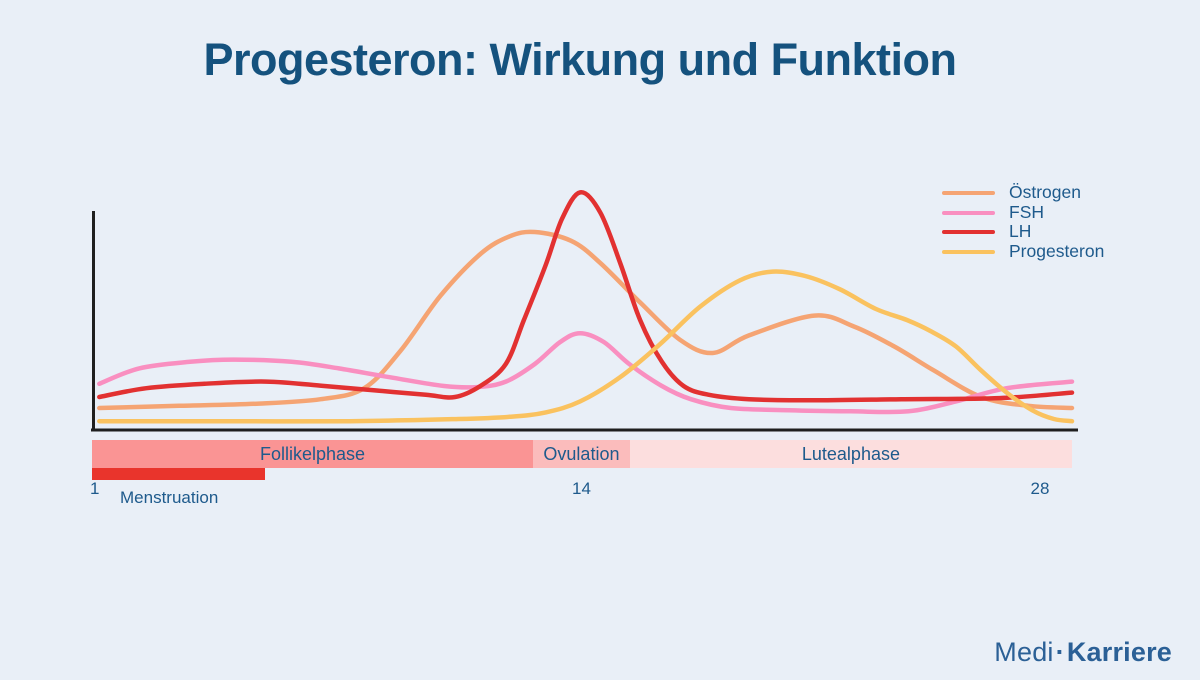 The height and width of the screenshot is (680, 1200). I want to click on legend-line-swatch-progesteron, so click(968, 251).